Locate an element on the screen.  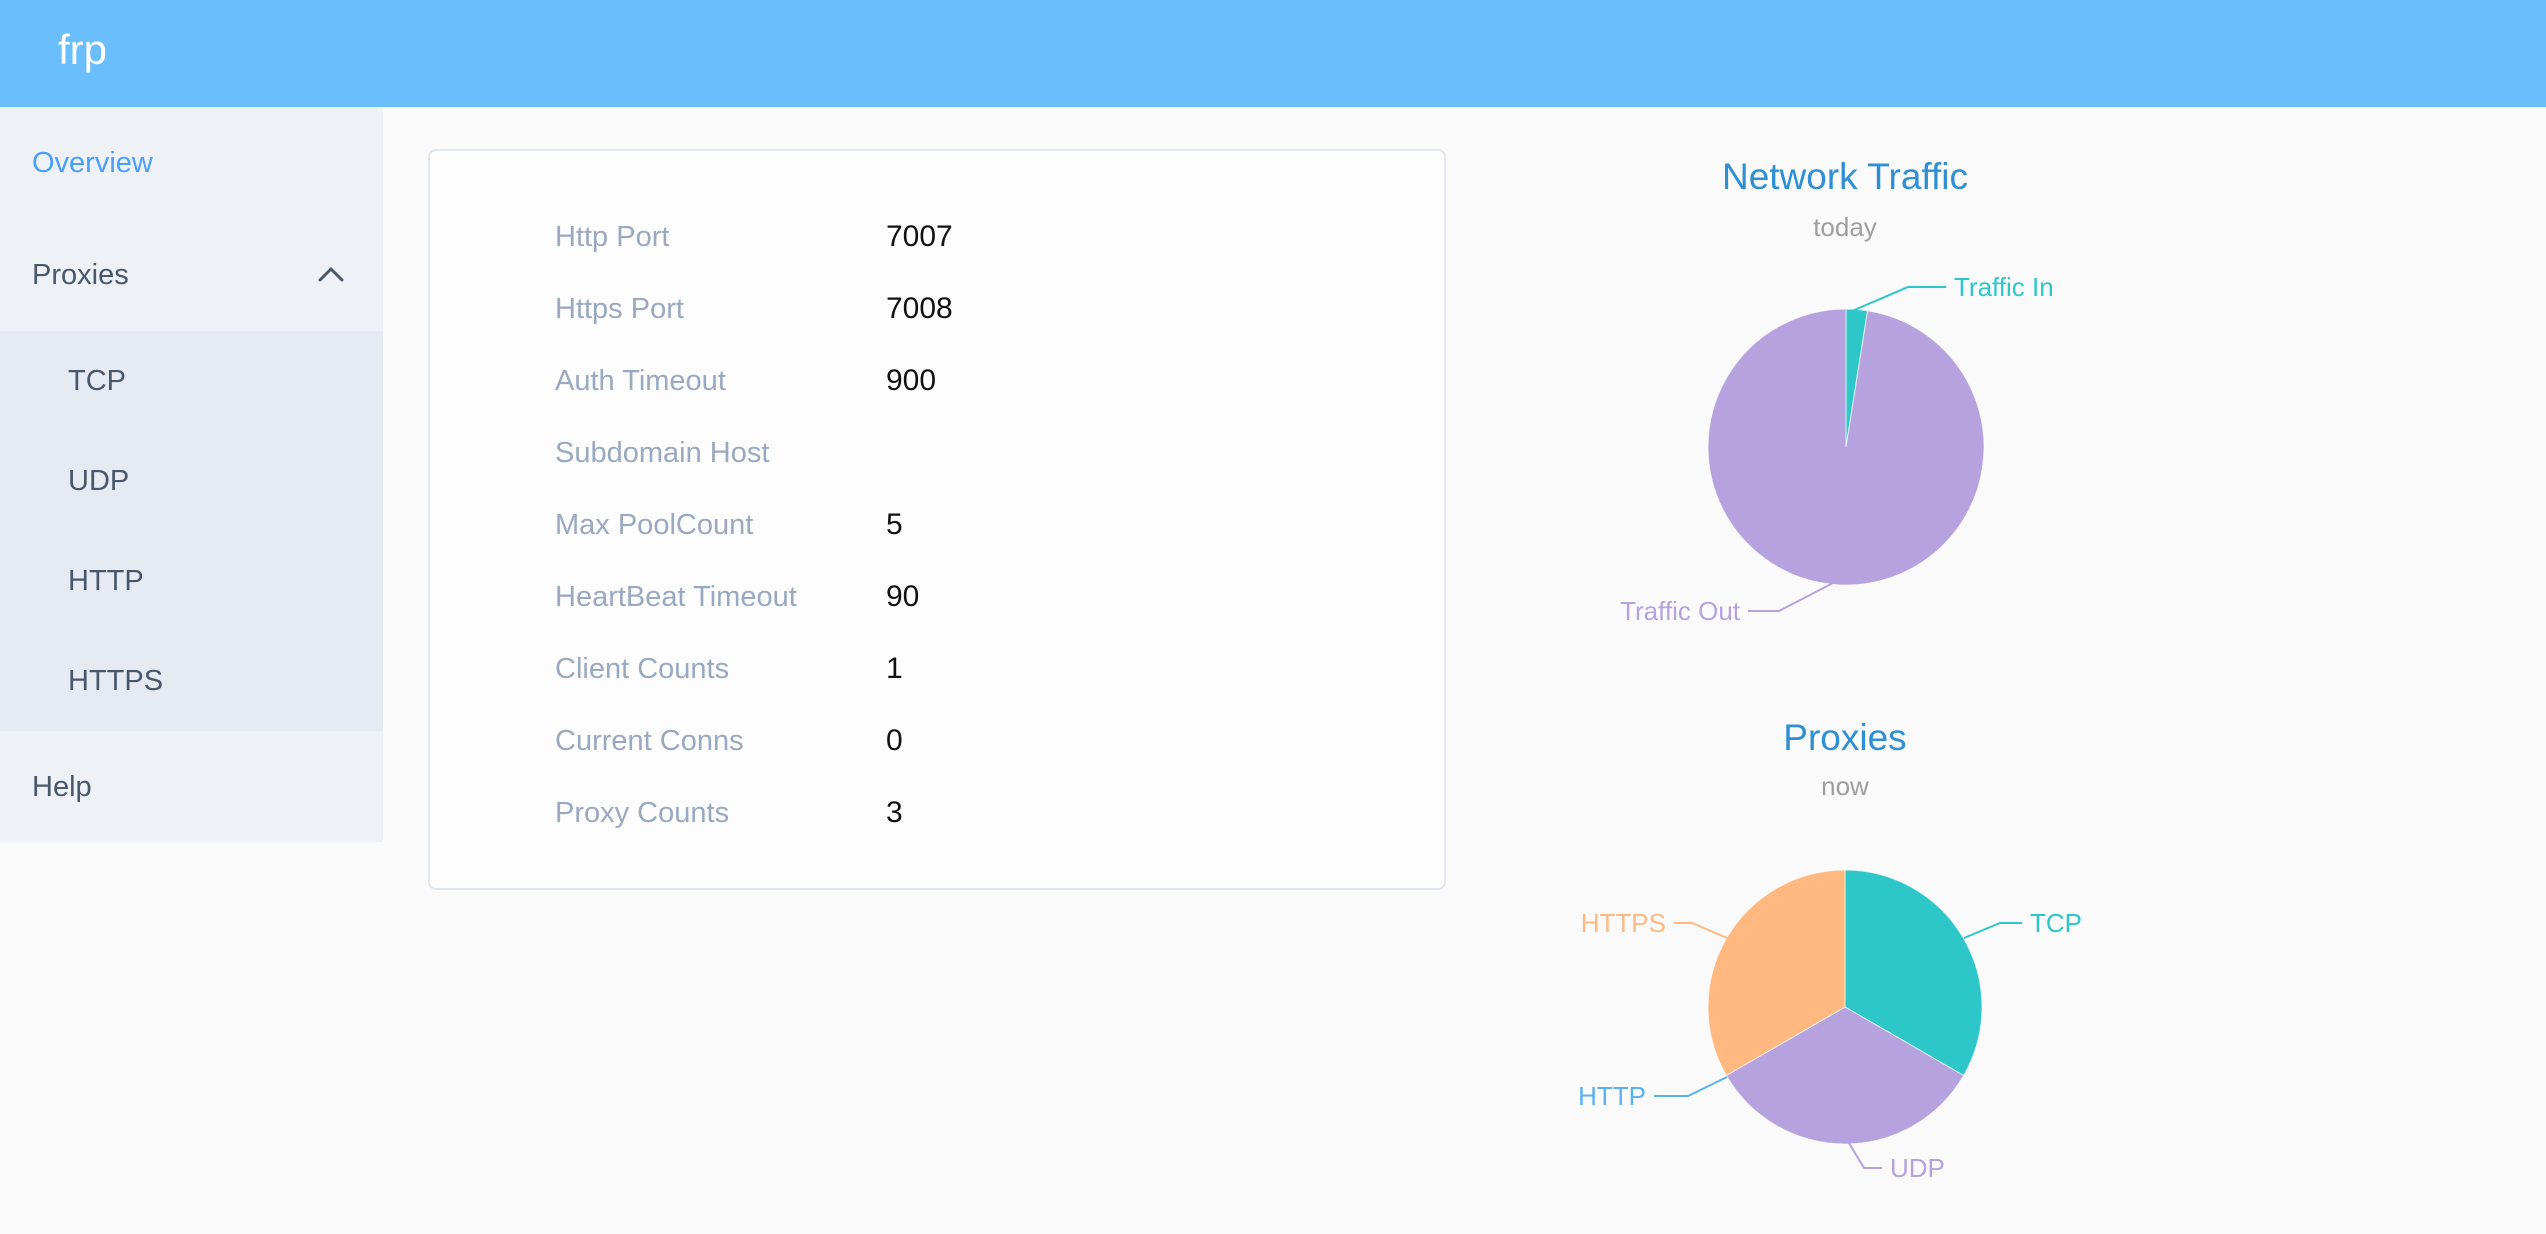
pie-label-udp: UDP is located at coordinates (1917, 1168).